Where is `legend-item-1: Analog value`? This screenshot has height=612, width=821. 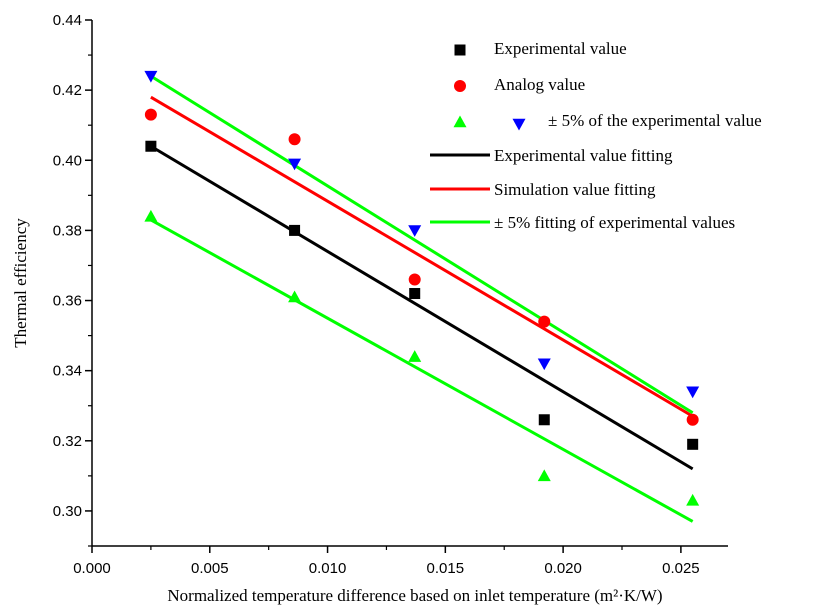
legend-item-1: Analog value is located at coordinates (519, 84).